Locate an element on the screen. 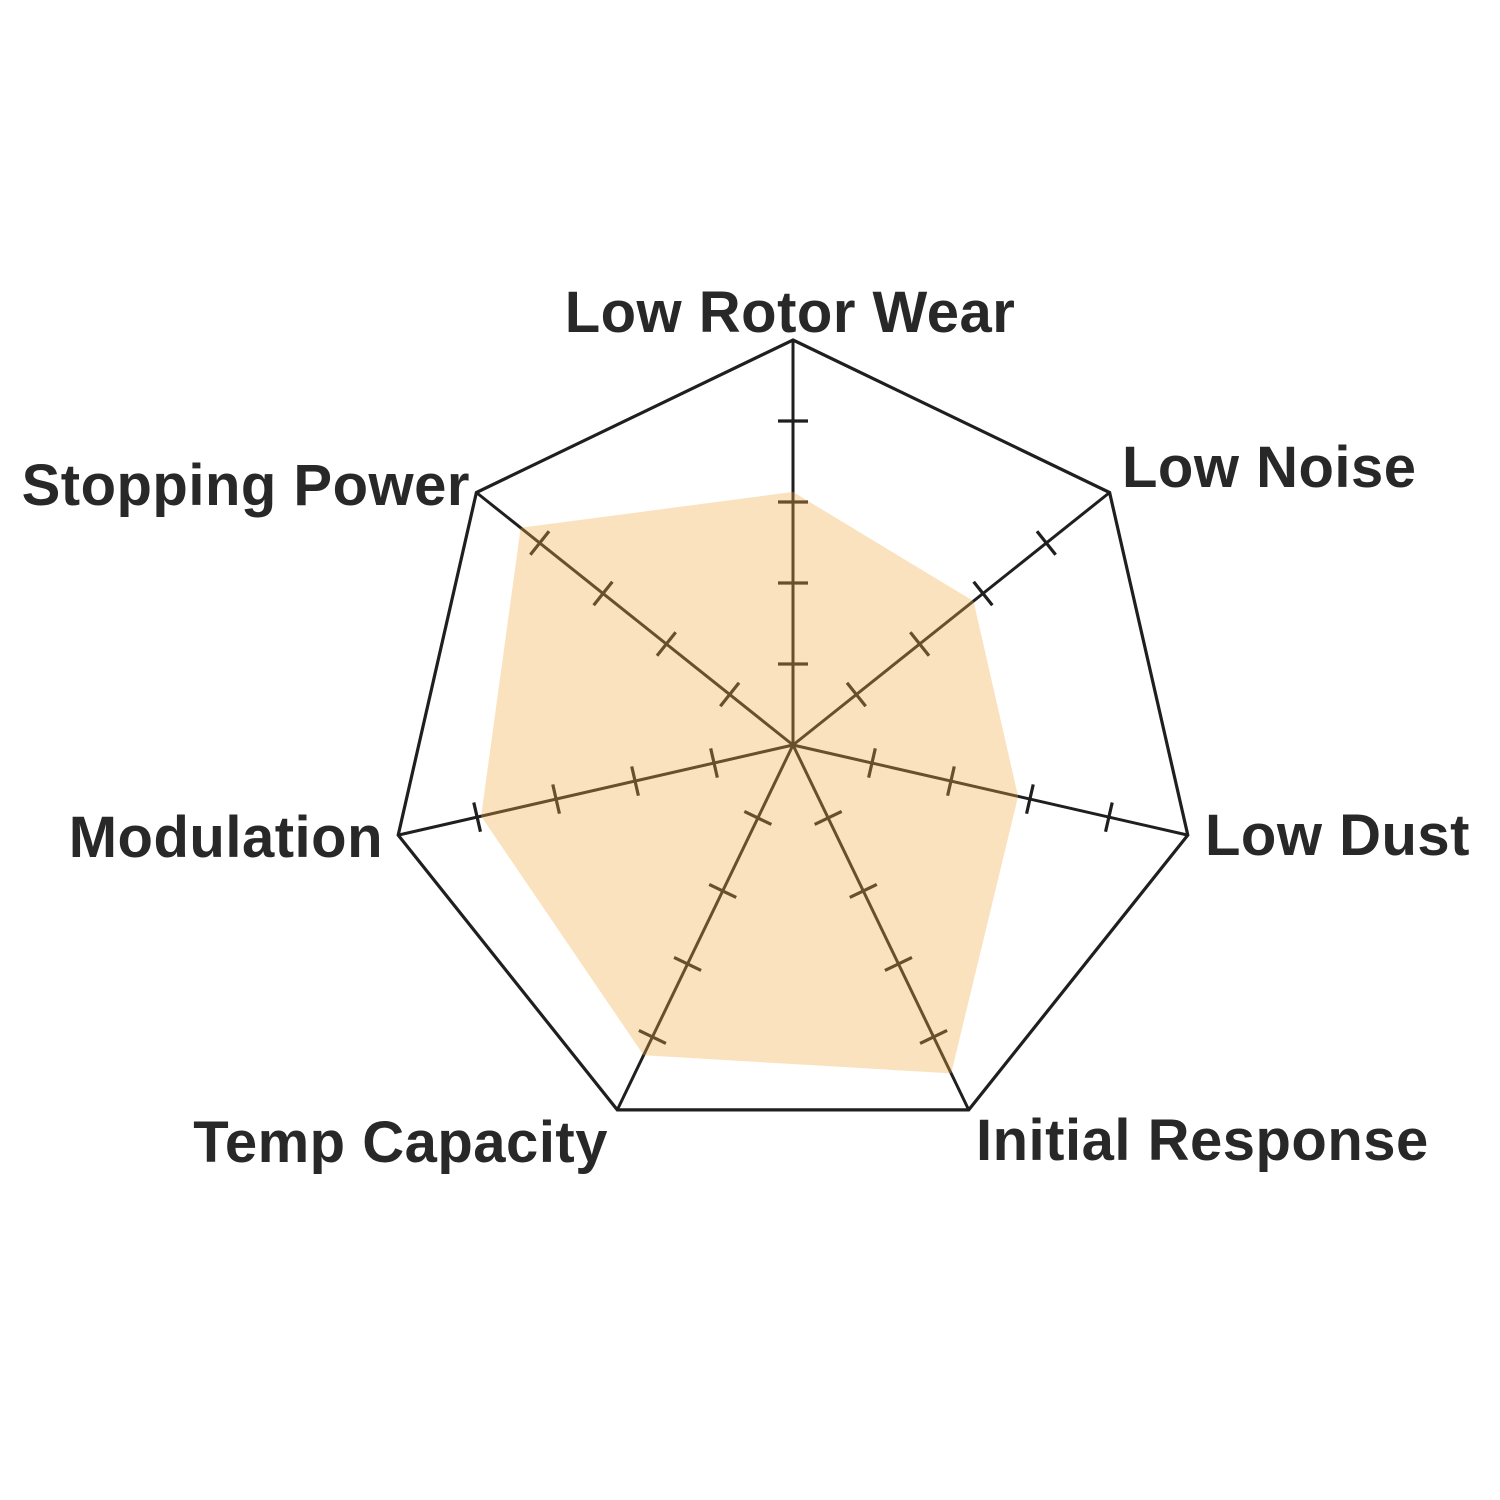  axis-label-low-rotor-wear: Low Rotor Wear is located at coordinates (790, 312).